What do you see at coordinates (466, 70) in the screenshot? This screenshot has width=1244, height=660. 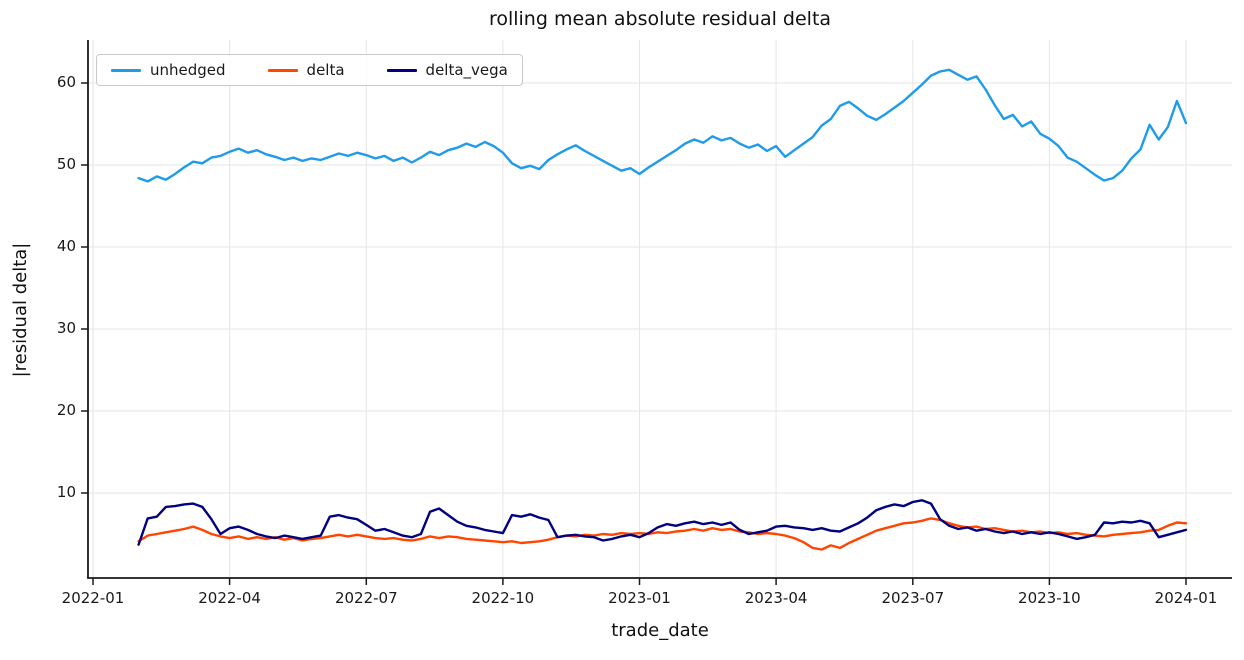 I see `legend-label: delta_vega` at bounding box center [466, 70].